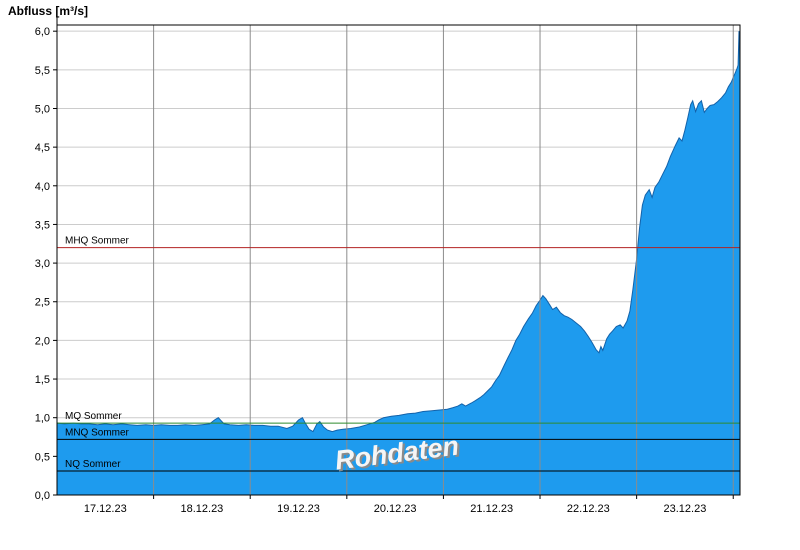  What do you see at coordinates (97, 241) in the screenshot?
I see `reference-line-label: MHQ Sommer` at bounding box center [97, 241].